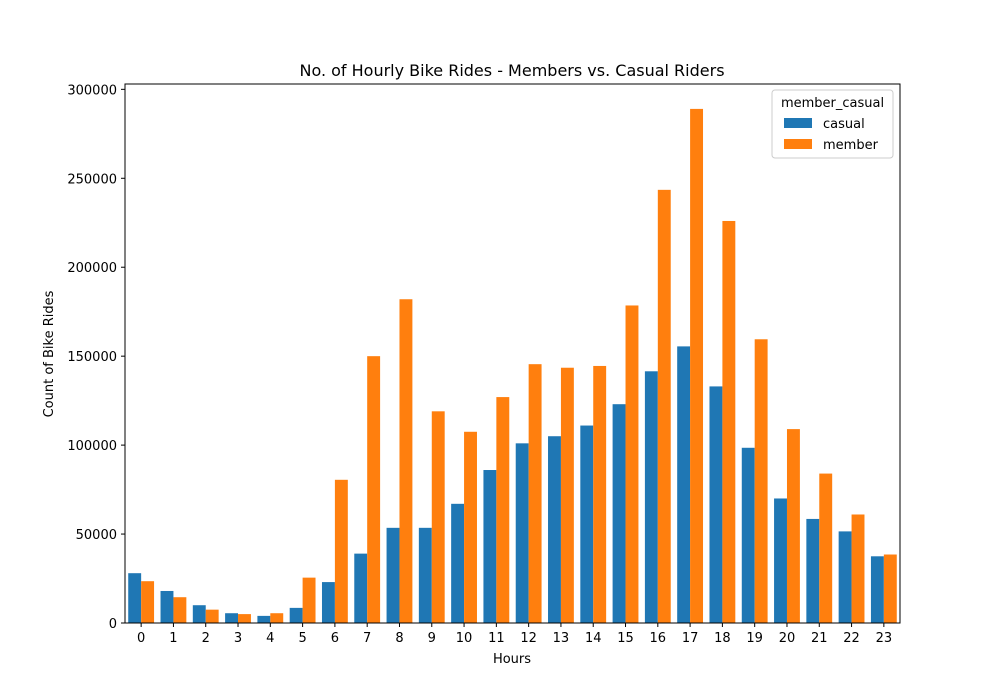 The image size is (1000, 700). I want to click on x-tick-label: 3, so click(238, 638).